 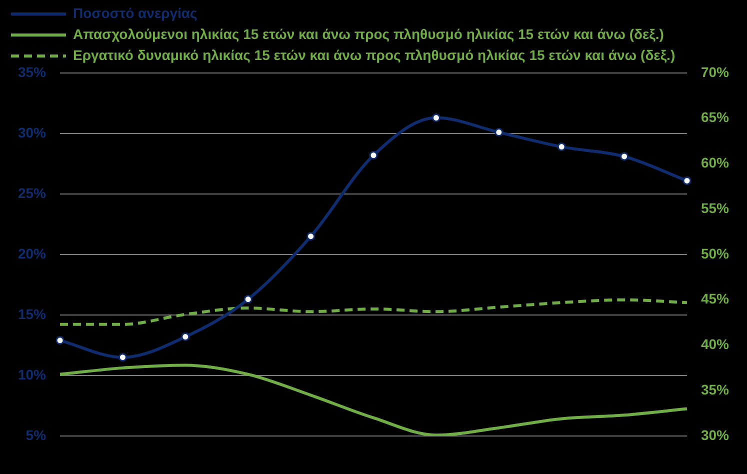 I want to click on y2-tick-label: 55%, so click(x=715, y=208).